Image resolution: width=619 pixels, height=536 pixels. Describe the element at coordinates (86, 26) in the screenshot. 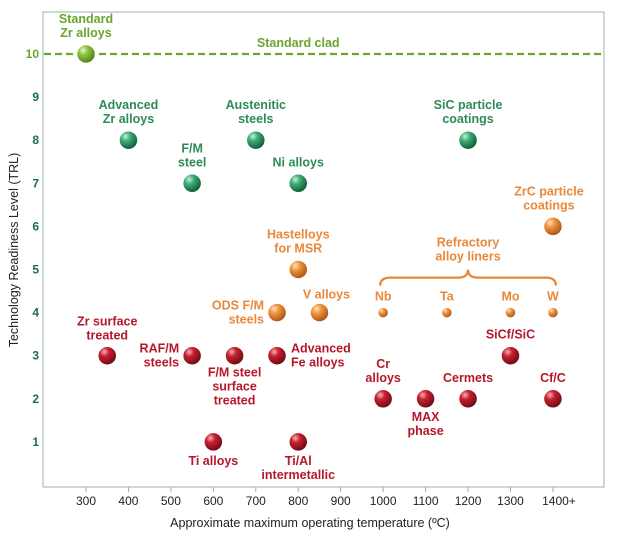

I see `point-label: Standard Zr alloys` at that location.